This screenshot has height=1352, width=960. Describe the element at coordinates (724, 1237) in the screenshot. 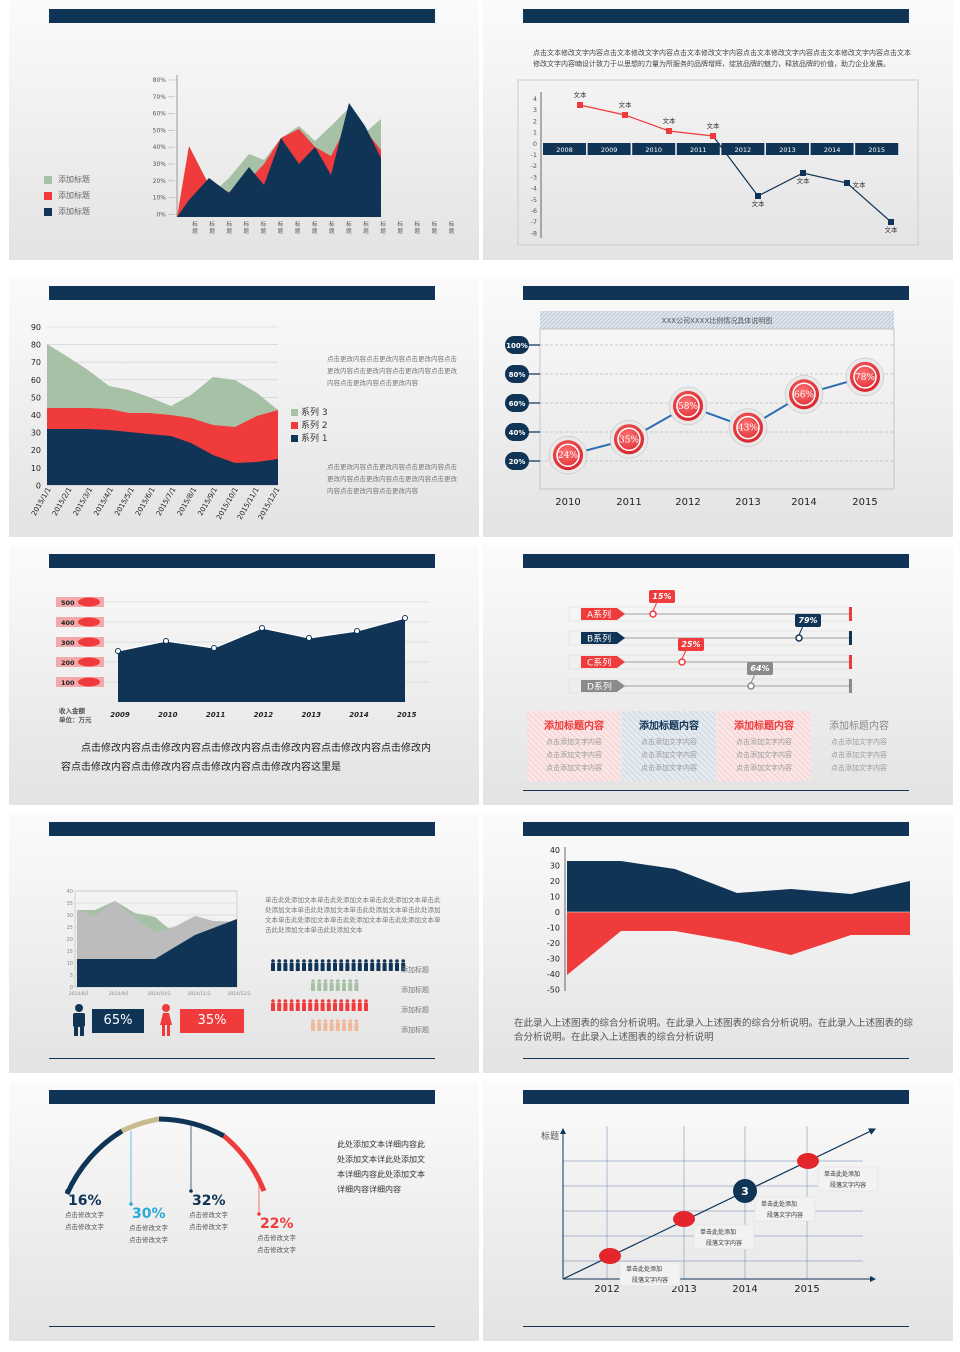

I see `milestone-note-box` at that location.